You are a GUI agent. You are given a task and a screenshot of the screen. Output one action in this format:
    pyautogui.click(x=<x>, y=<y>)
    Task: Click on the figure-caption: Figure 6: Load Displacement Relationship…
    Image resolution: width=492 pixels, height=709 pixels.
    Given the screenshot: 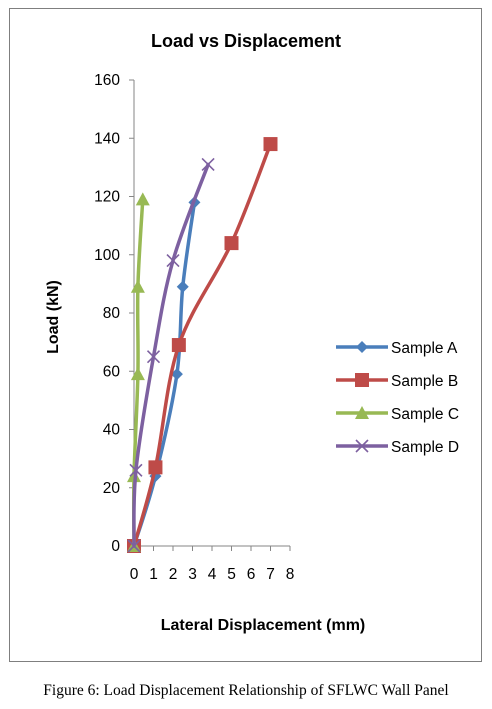 What is the action you would take?
    pyautogui.click(x=246, y=690)
    